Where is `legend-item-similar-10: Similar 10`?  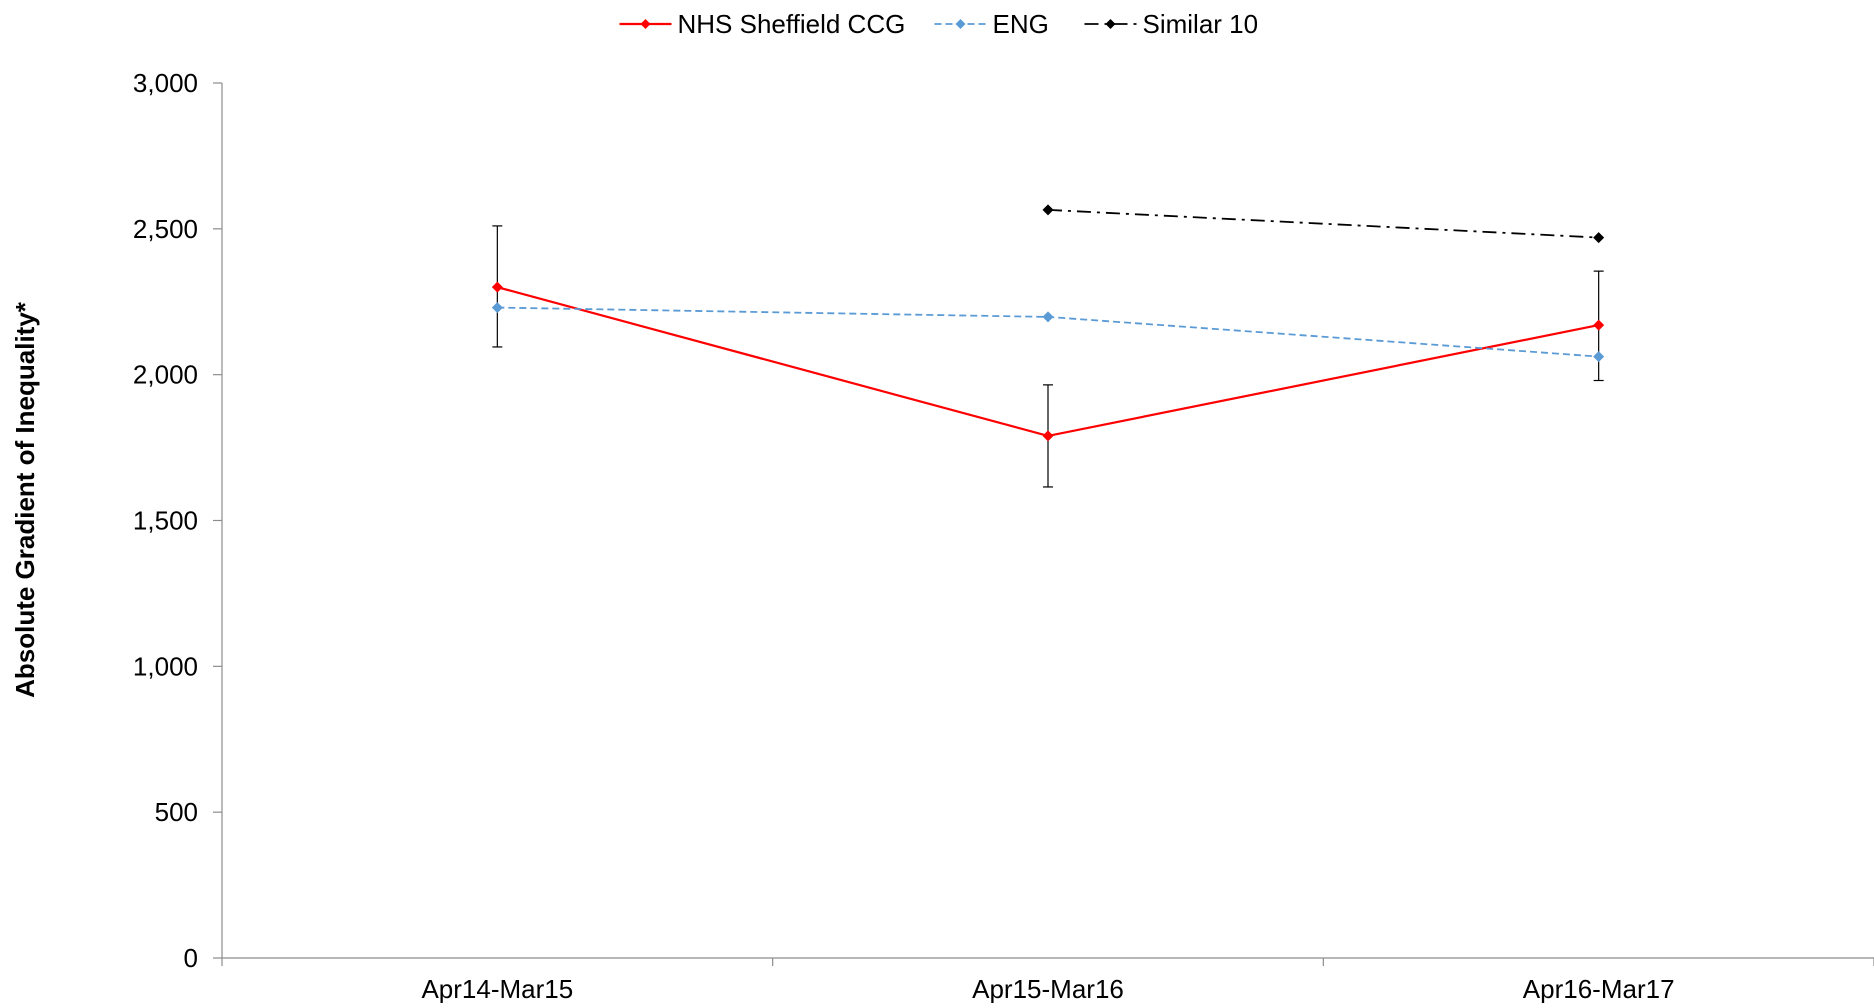 legend-item-similar-10: Similar 10 is located at coordinates (1171, 24).